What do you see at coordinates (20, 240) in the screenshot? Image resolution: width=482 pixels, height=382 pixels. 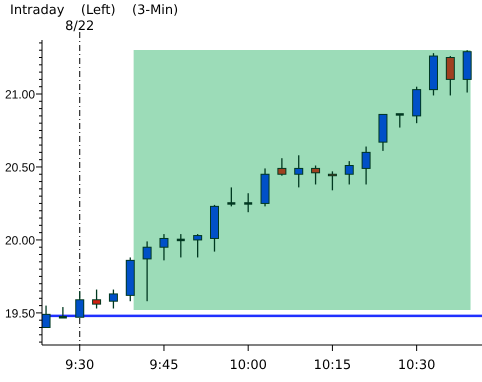 I see `y-tick-label: 20.00` at bounding box center [20, 240].